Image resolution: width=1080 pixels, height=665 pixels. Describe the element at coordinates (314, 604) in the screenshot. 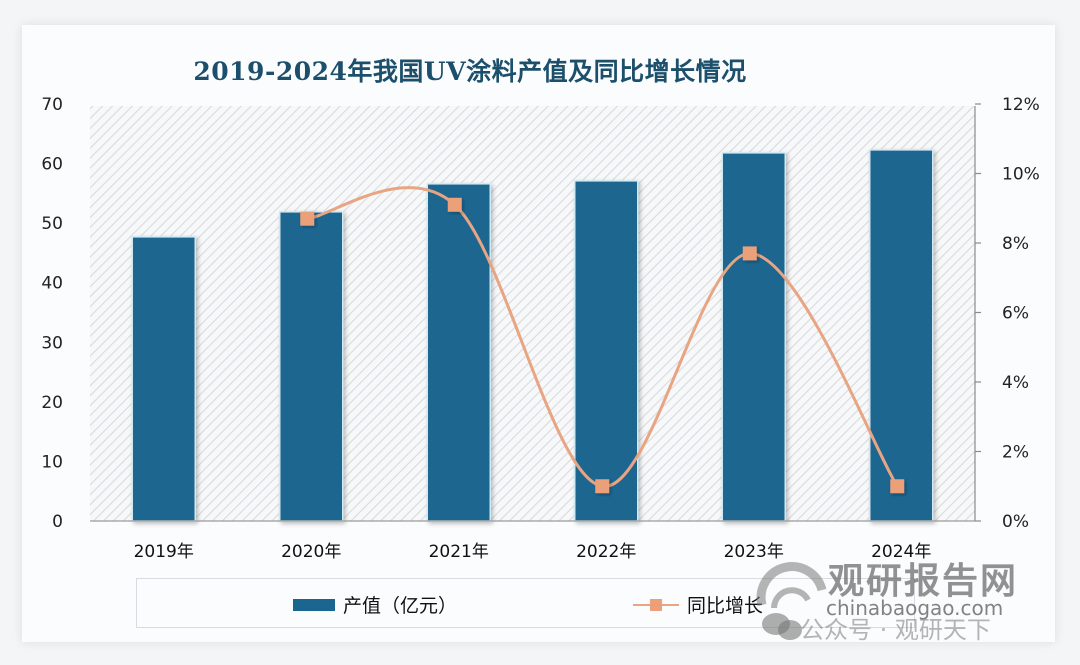

I see `bar-swatch-icon` at that location.